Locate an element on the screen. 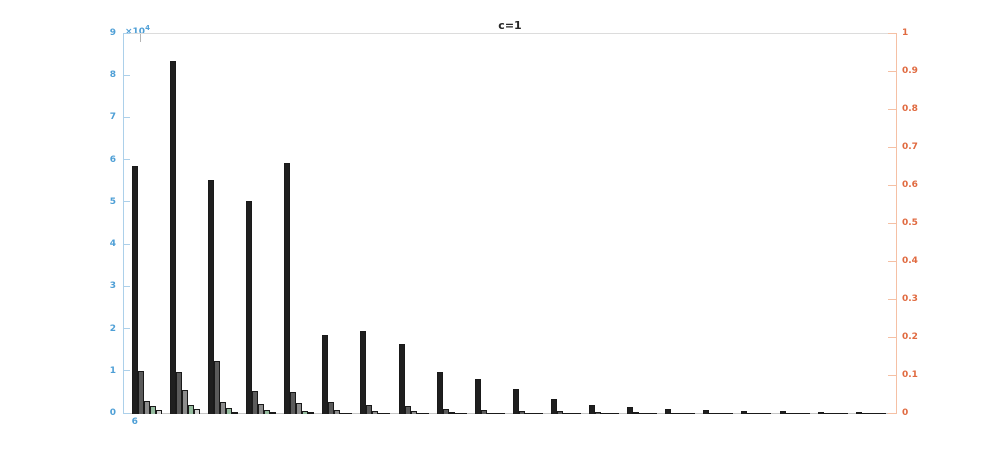 The width and height of the screenshot is (989, 468). bar-series-1-black-x11 is located at coordinates (325, 374).